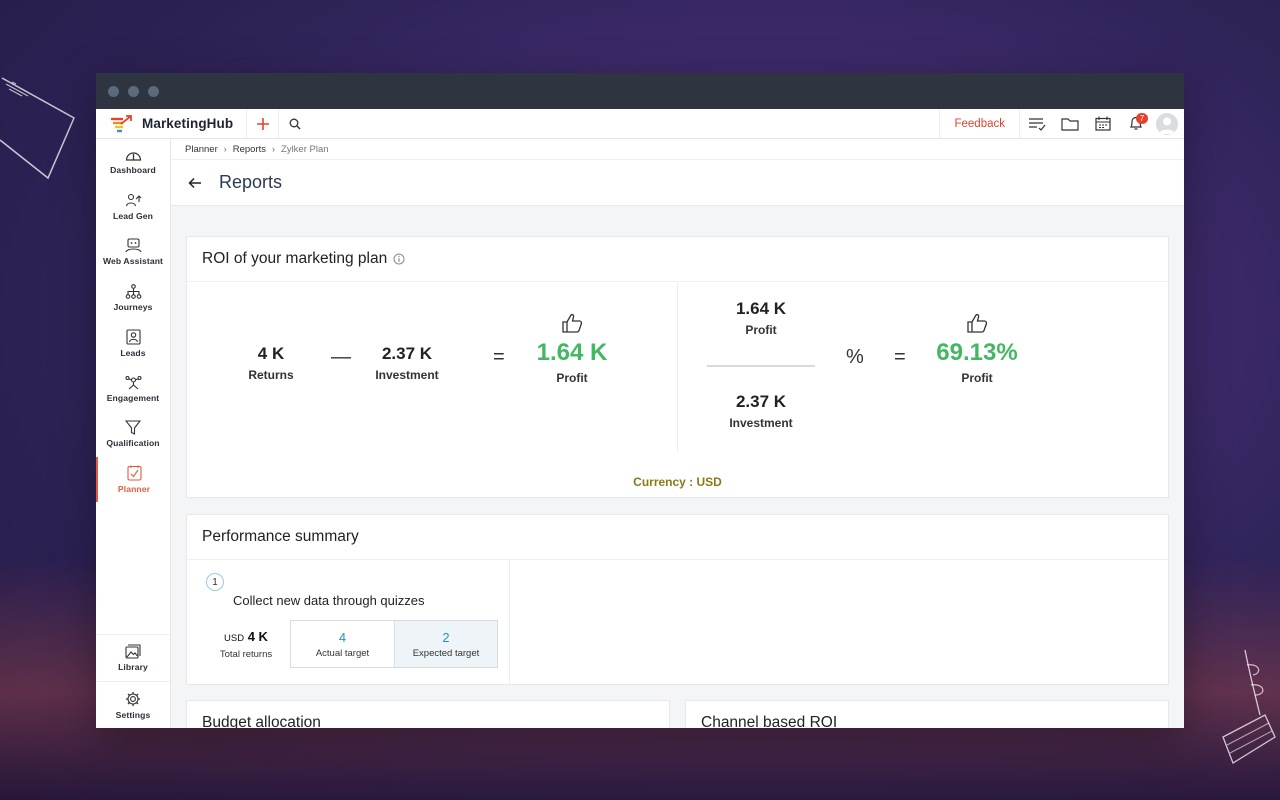 This screenshot has width=1280, height=800. Describe the element at coordinates (677, 482) in the screenshot. I see `currency-label: Currency : USD` at that location.